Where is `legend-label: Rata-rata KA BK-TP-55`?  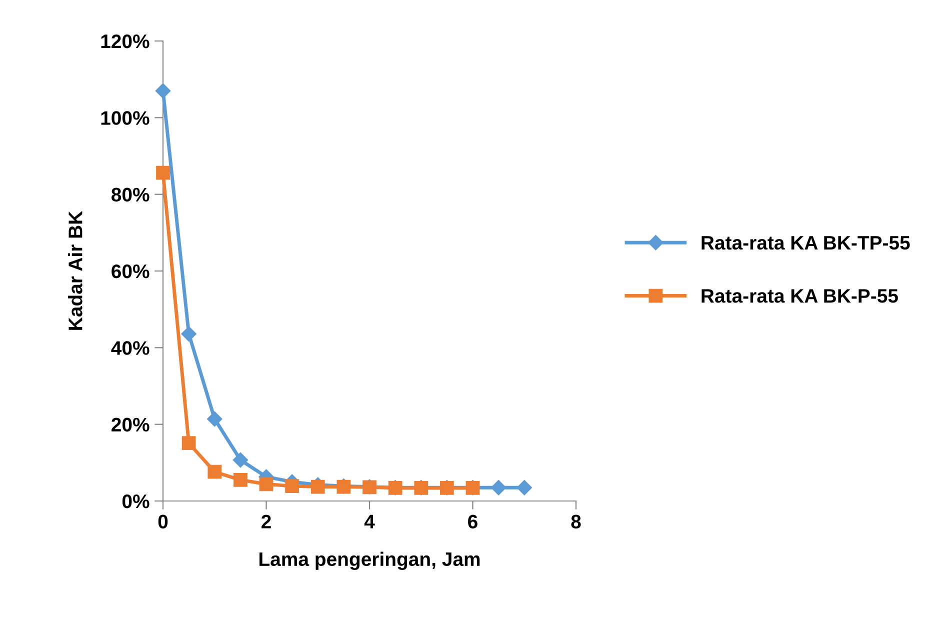 legend-label: Rata-rata KA BK-TP-55 is located at coordinates (806, 243).